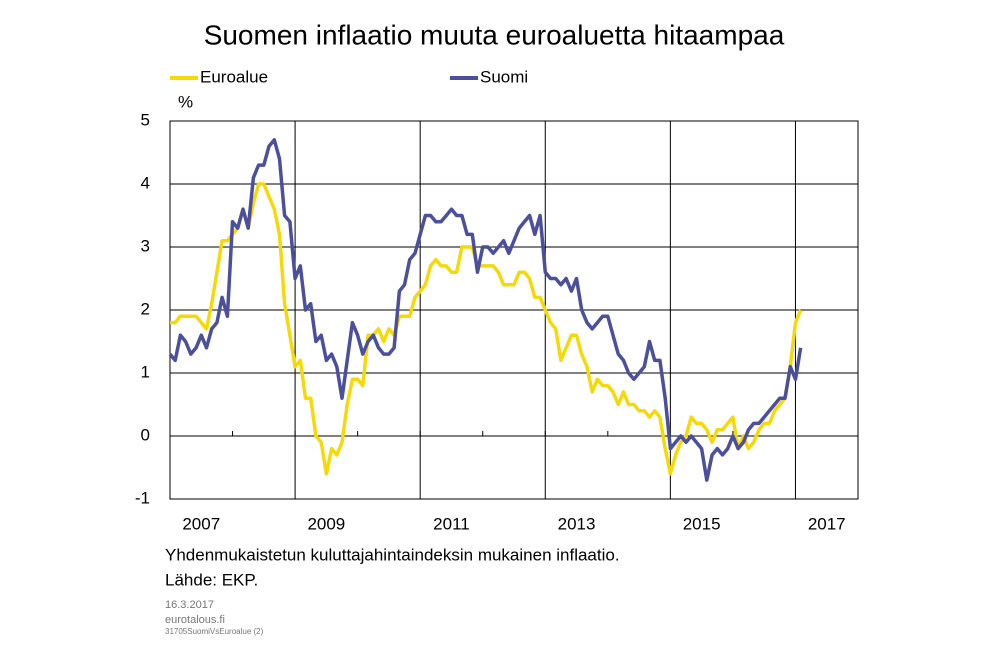 The image size is (982, 646). Describe the element at coordinates (145, 434) in the screenshot. I see `y-tick-label: 0` at that location.